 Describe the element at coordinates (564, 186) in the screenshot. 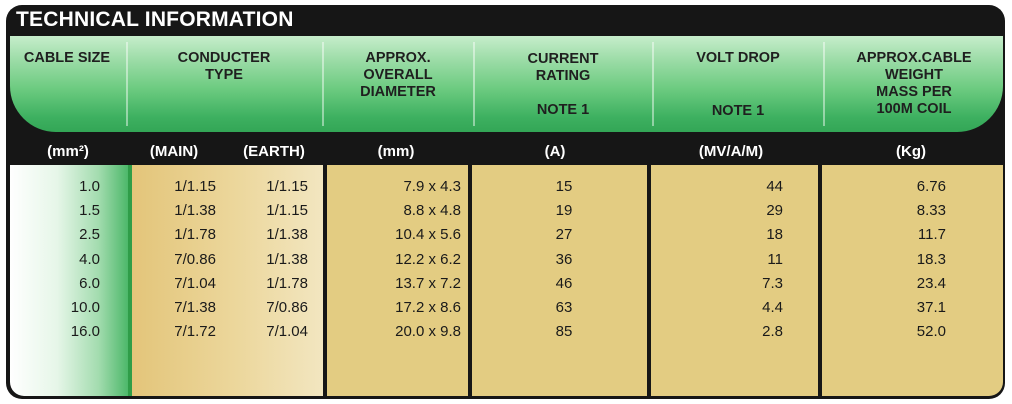

I see `cell-current: 15` at that location.